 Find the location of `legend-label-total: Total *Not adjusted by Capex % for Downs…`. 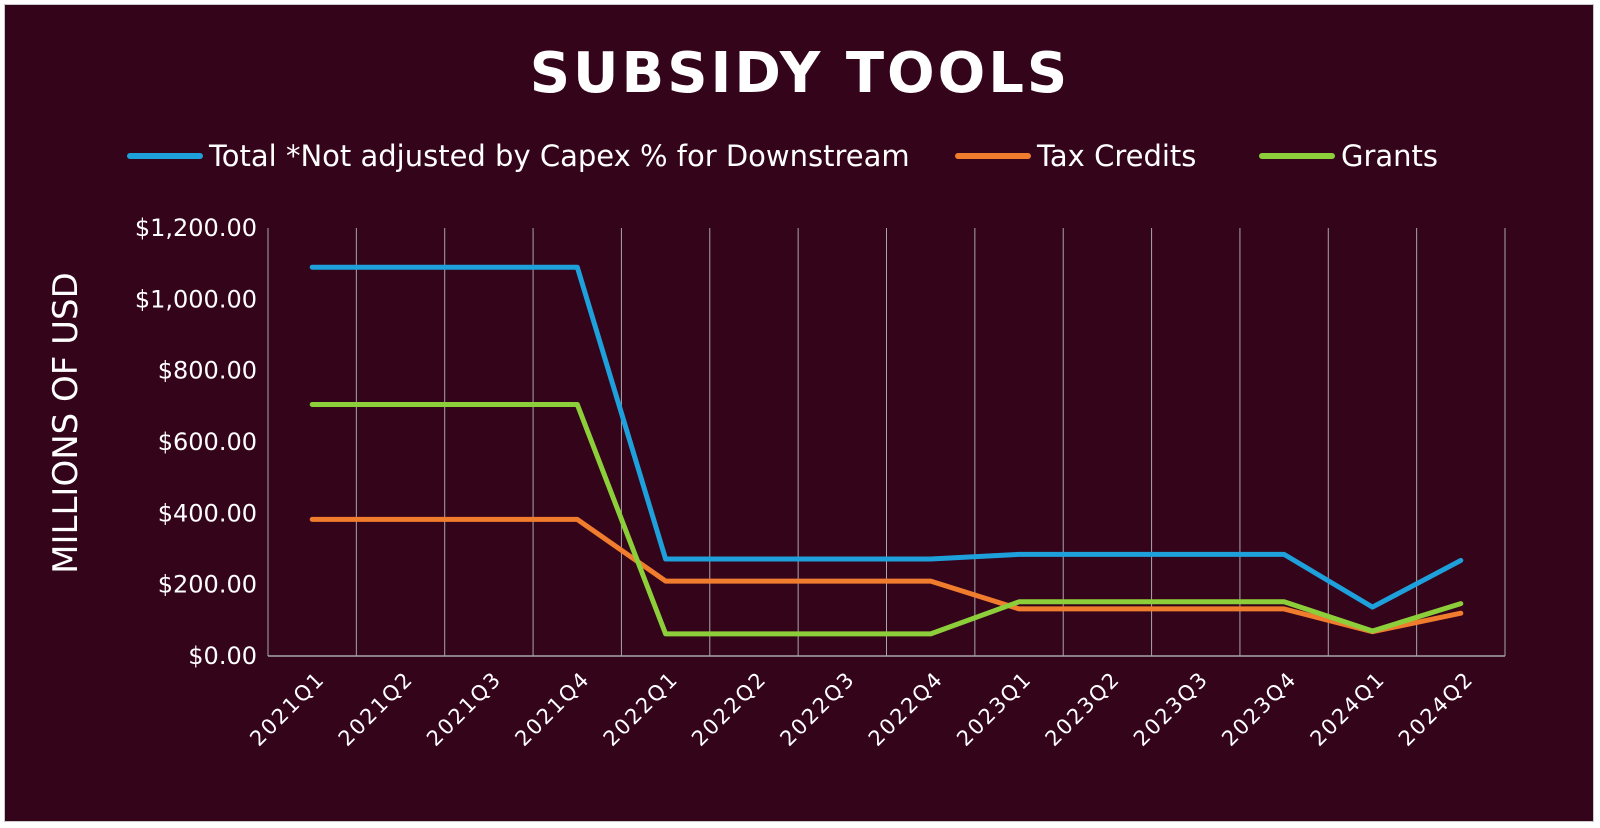

legend-label-total: Total *Not adjusted by Capex % for Downs… is located at coordinates (559, 156).